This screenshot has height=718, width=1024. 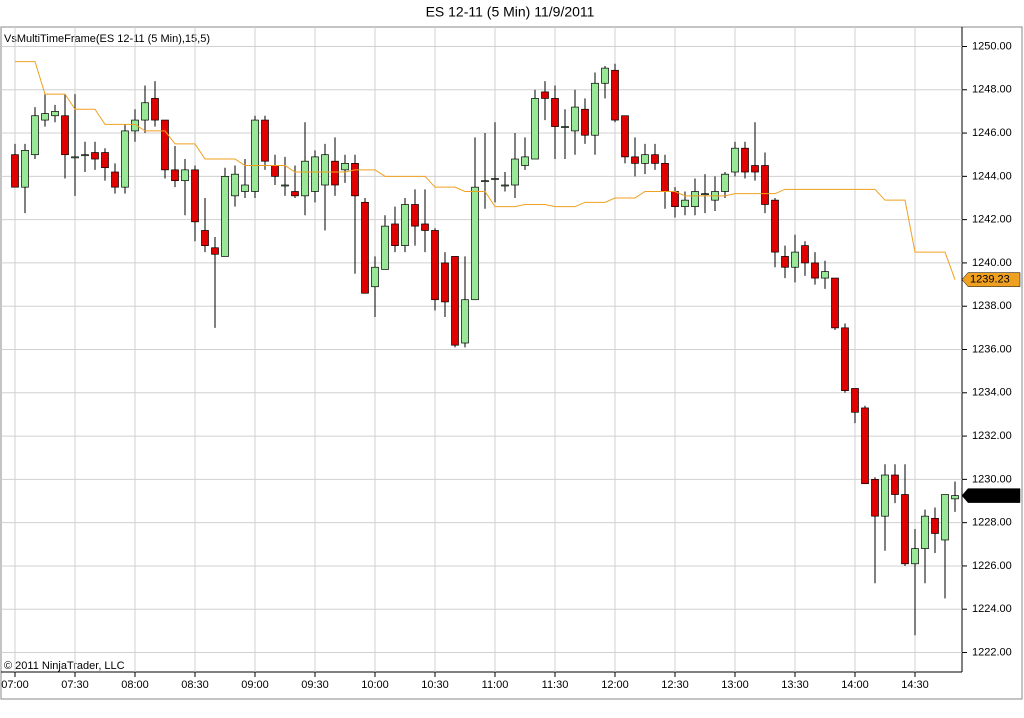 What do you see at coordinates (495, 685) in the screenshot?
I see `x-tick-label: 11:00` at bounding box center [495, 685].